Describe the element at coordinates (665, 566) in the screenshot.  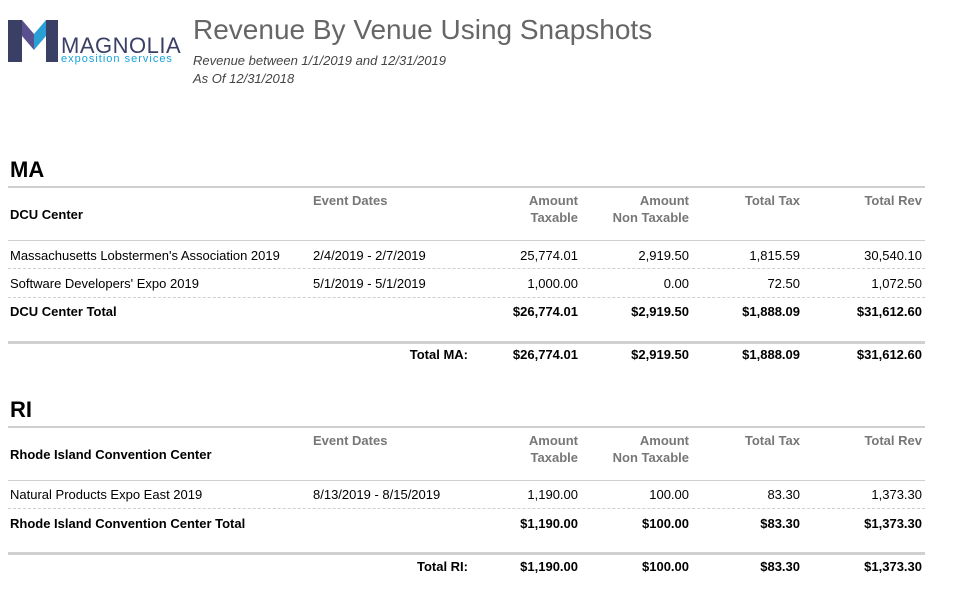
I see `state-total-non-taxable: $100.00` at that location.